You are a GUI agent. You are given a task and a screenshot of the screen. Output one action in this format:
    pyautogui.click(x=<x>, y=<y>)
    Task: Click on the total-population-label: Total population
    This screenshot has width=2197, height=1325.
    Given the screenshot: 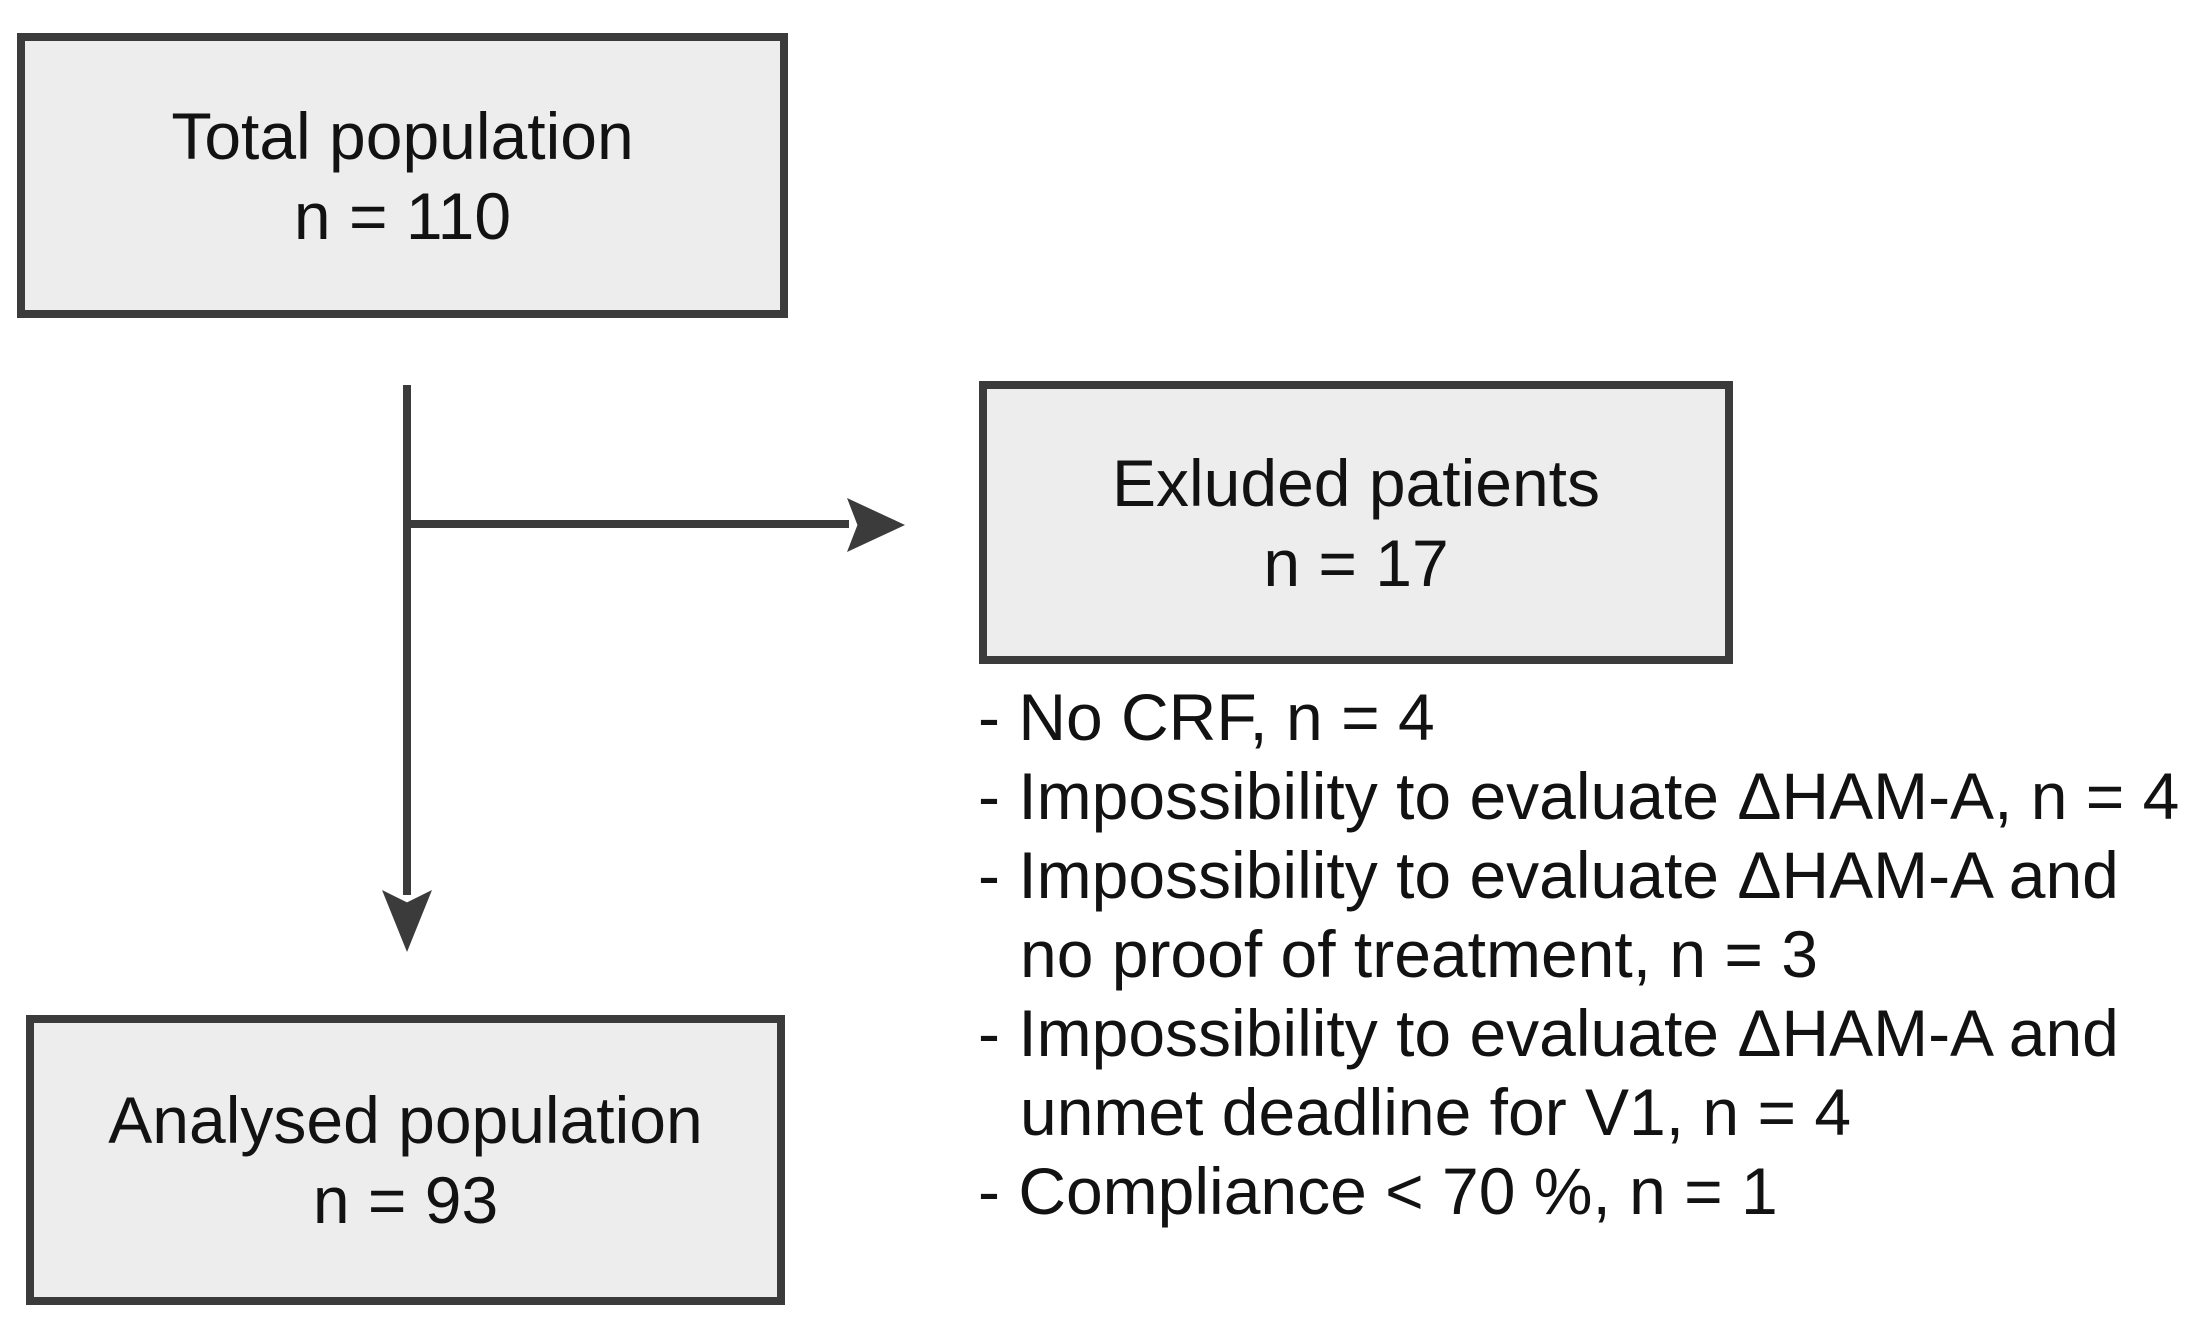 What is the action you would take?
    pyautogui.click(x=402, y=135)
    